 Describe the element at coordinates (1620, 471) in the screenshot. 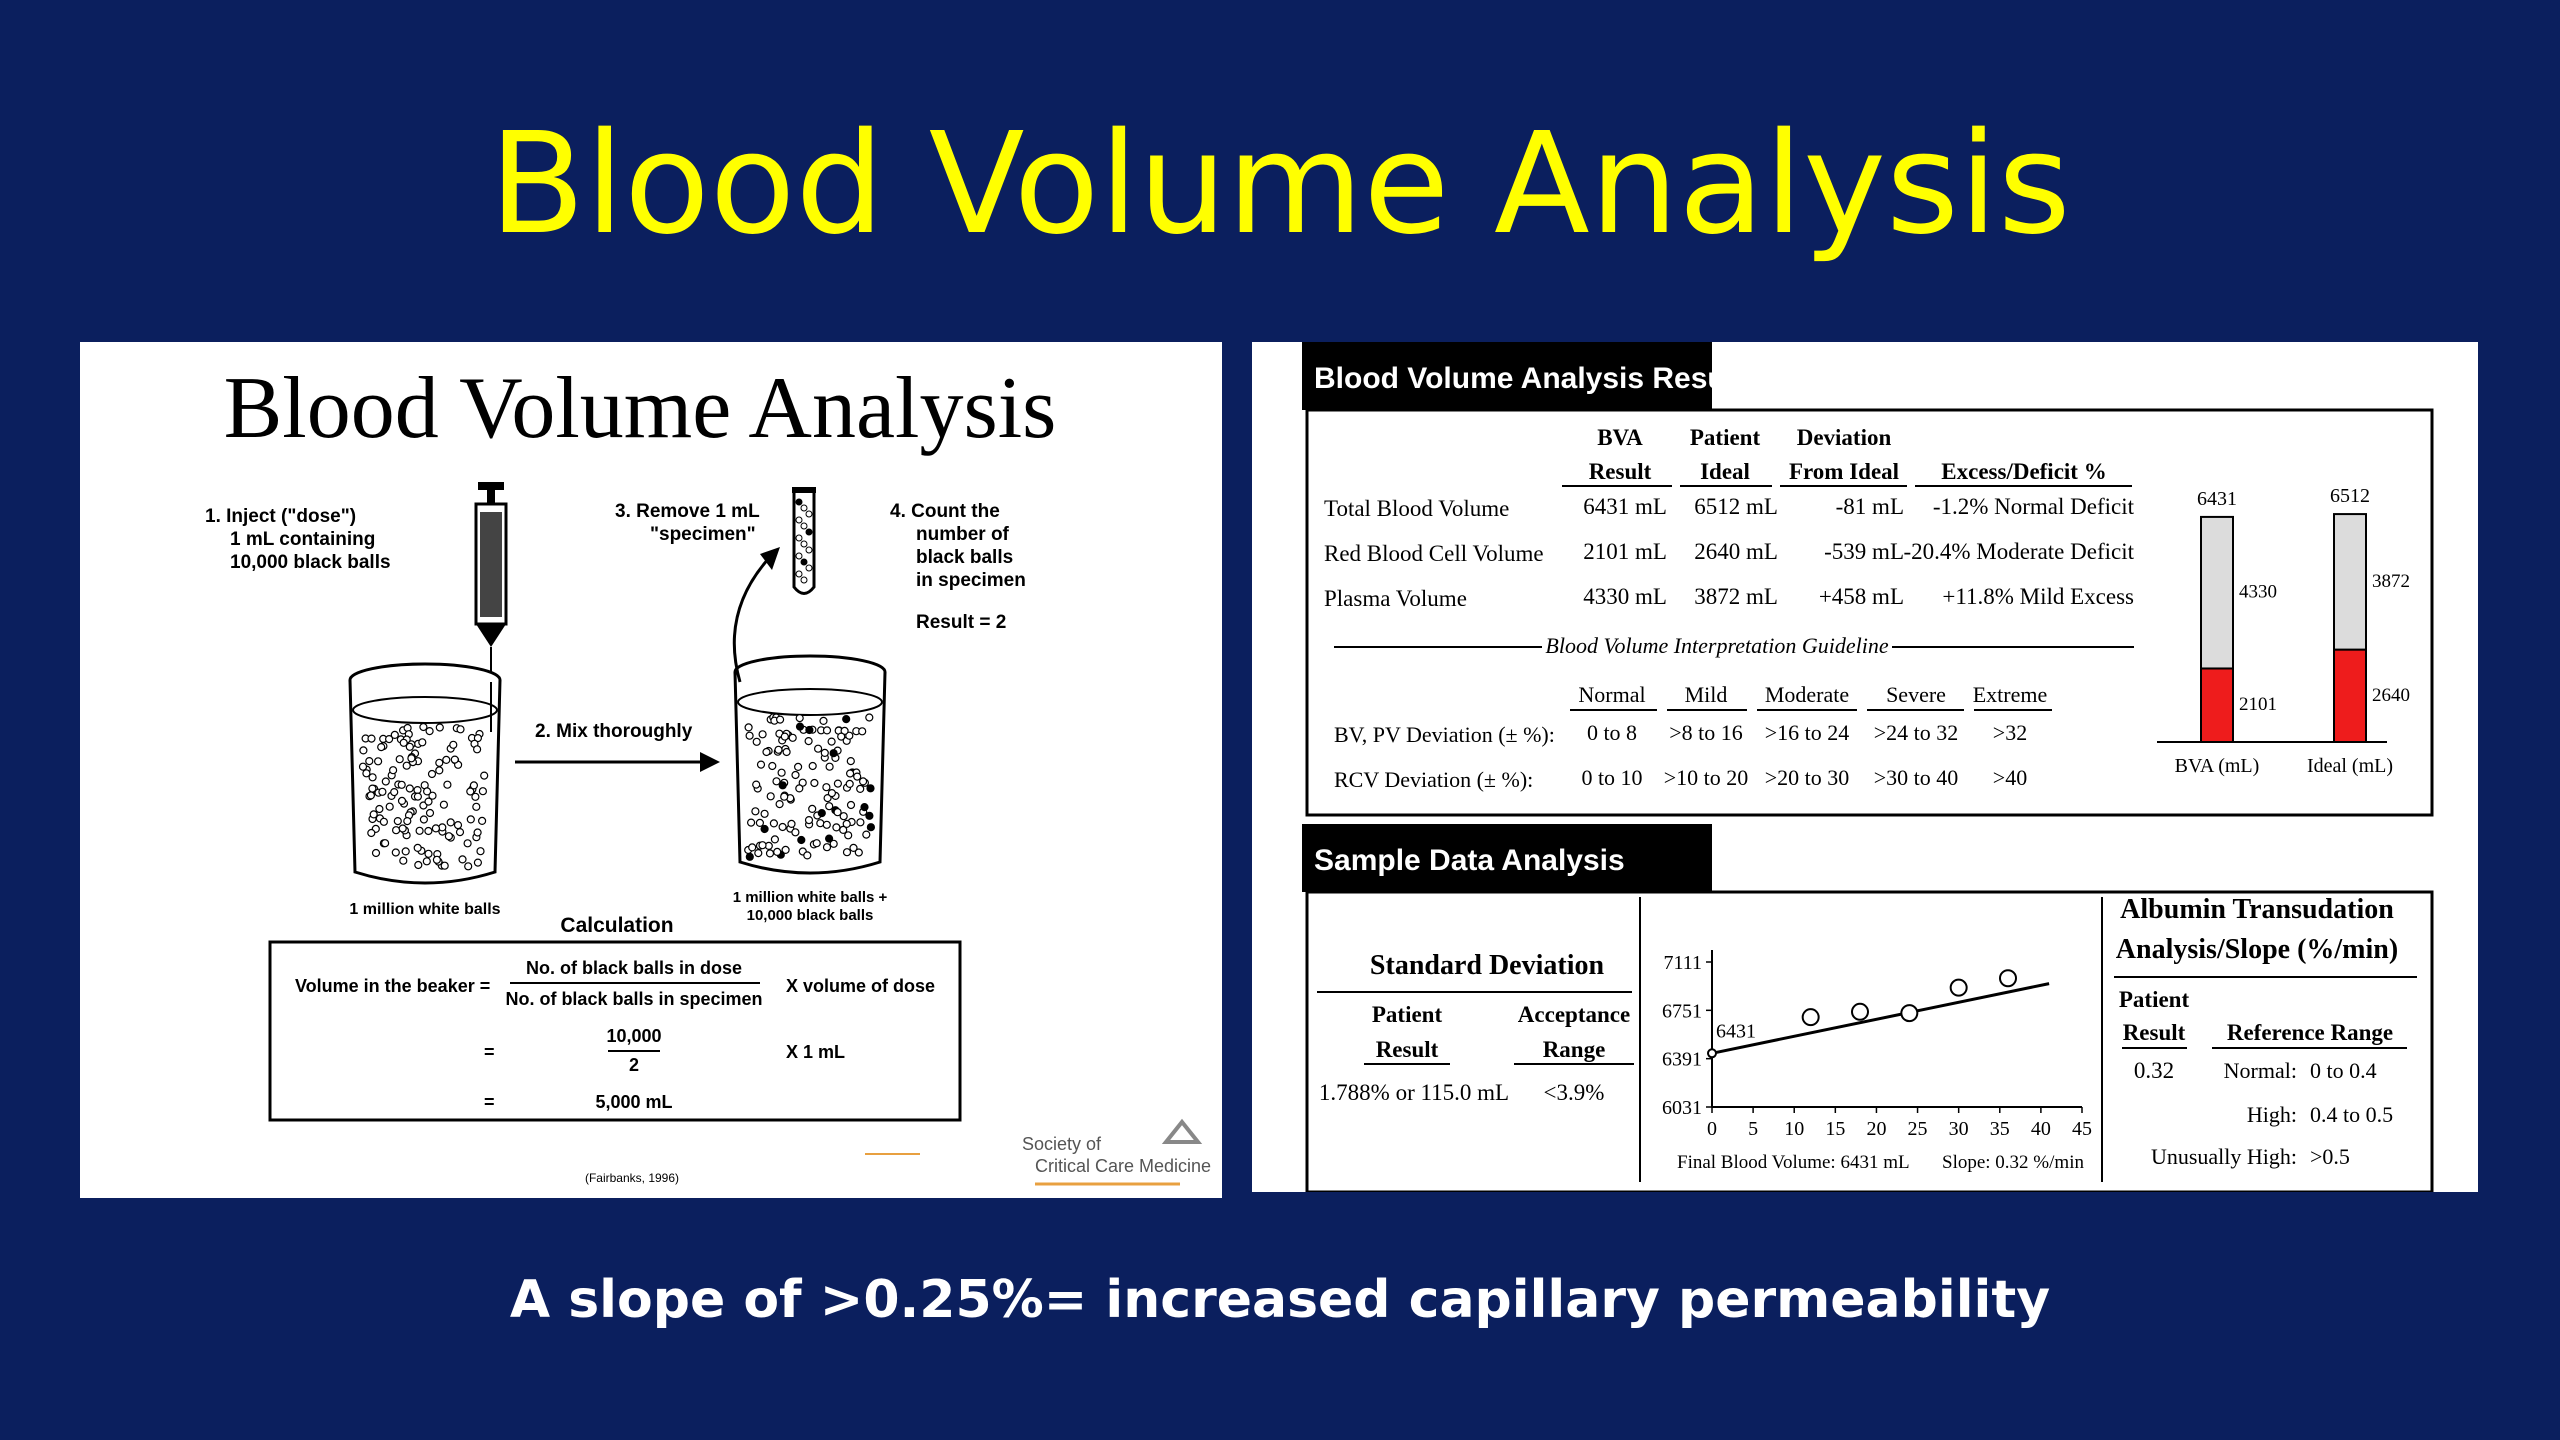

I see `svg-text: Result` at that location.